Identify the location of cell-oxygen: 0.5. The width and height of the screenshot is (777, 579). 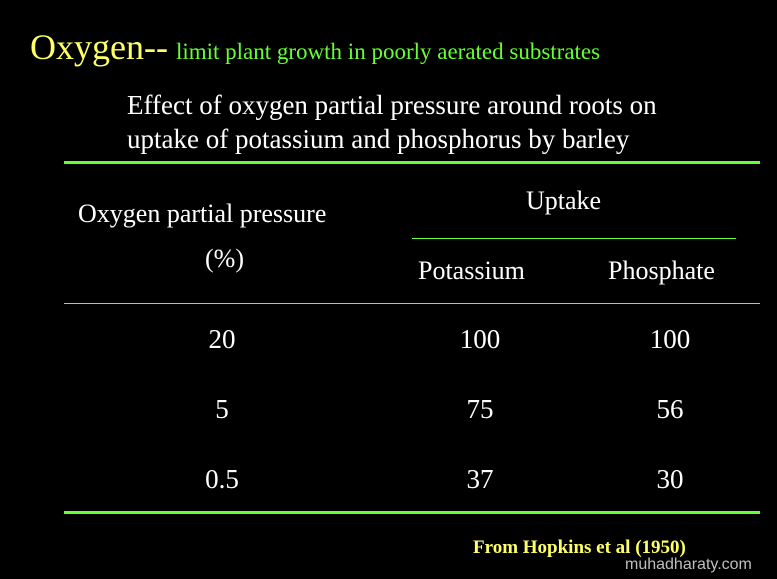
(222, 479).